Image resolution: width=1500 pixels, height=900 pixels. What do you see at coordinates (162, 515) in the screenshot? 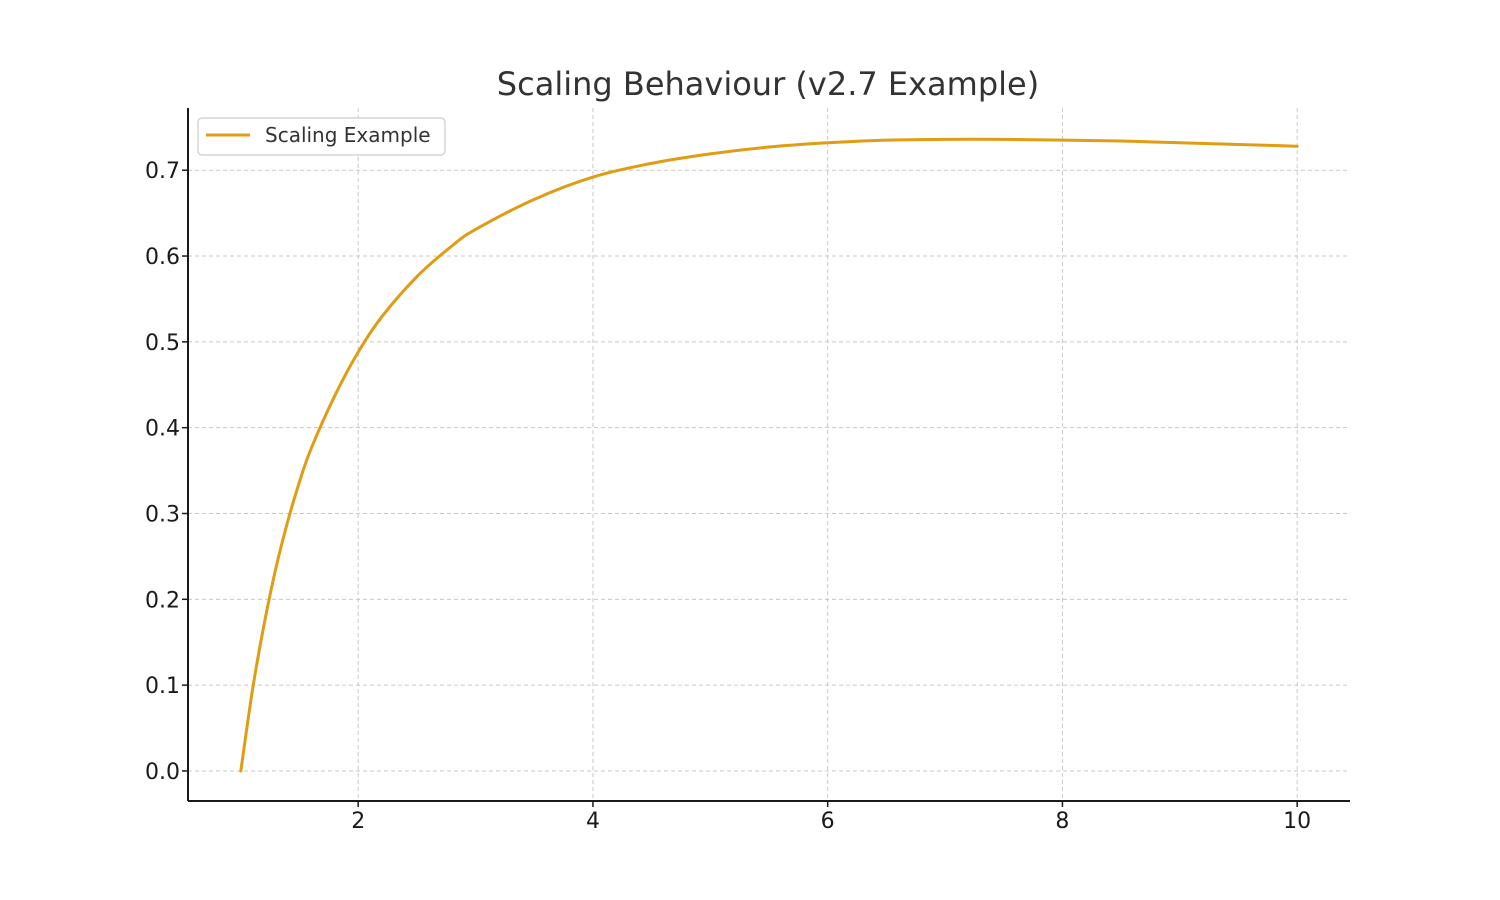
I see `y-tick-label: 0.3` at bounding box center [162, 515].